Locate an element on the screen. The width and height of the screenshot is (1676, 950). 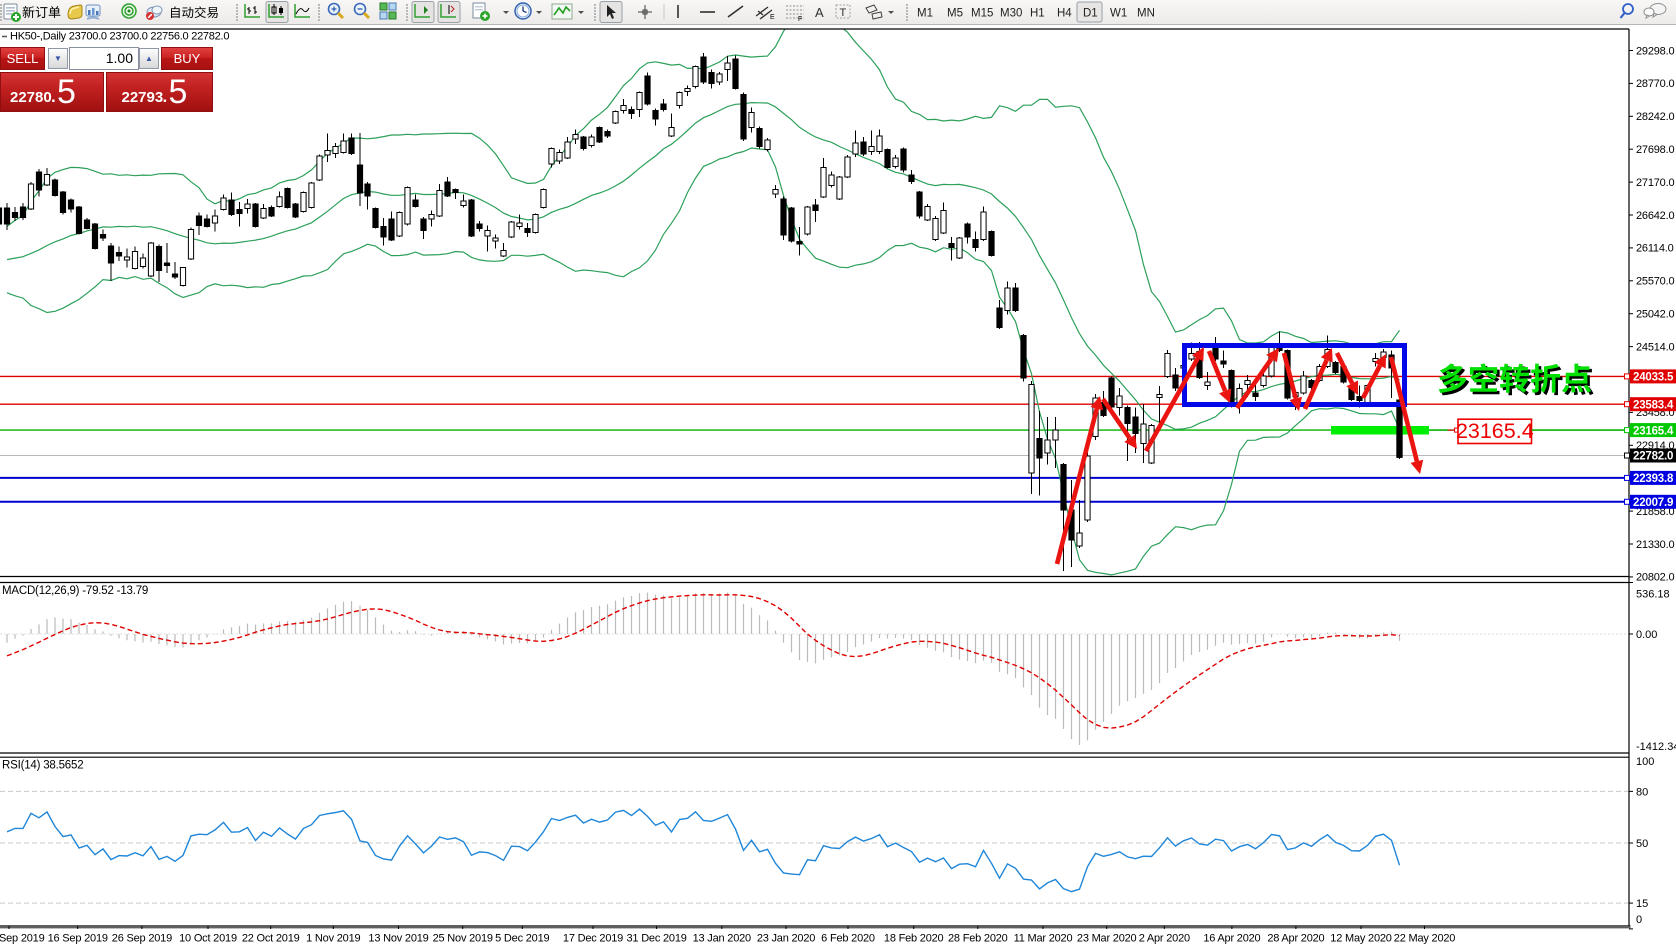
svg-text: 11 Mar 2020 is located at coordinates (1043, 939).